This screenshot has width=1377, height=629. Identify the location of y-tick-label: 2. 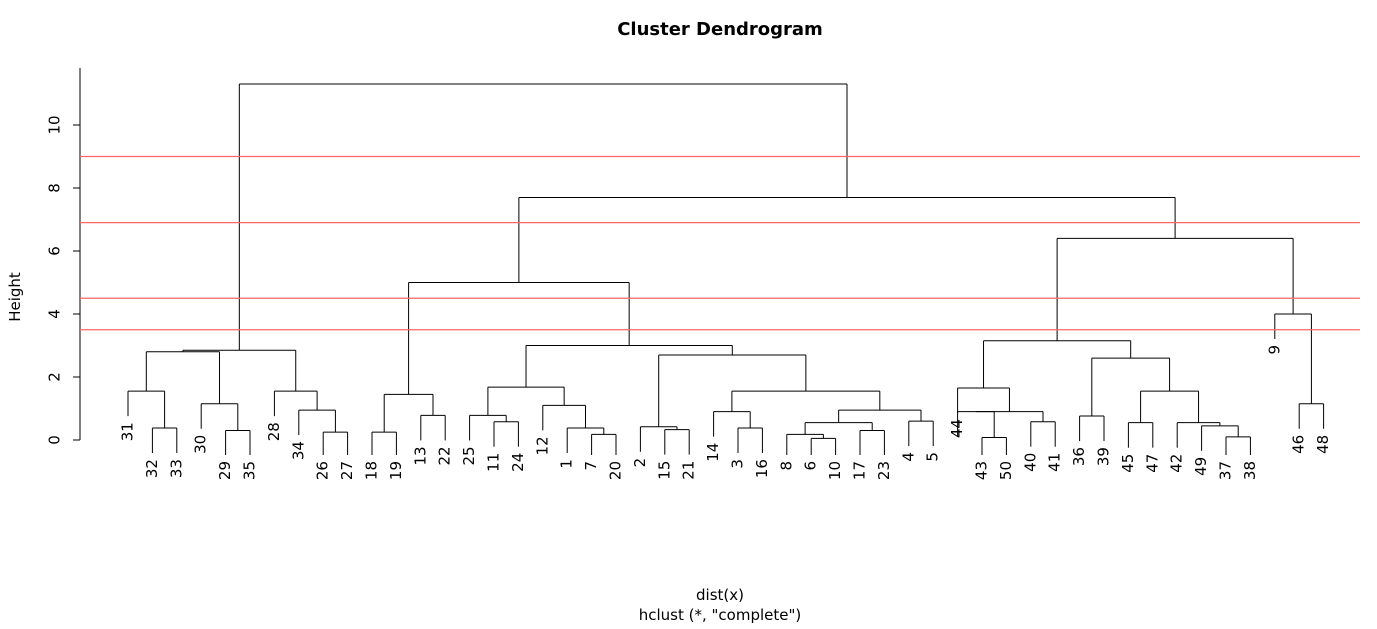
(55, 377).